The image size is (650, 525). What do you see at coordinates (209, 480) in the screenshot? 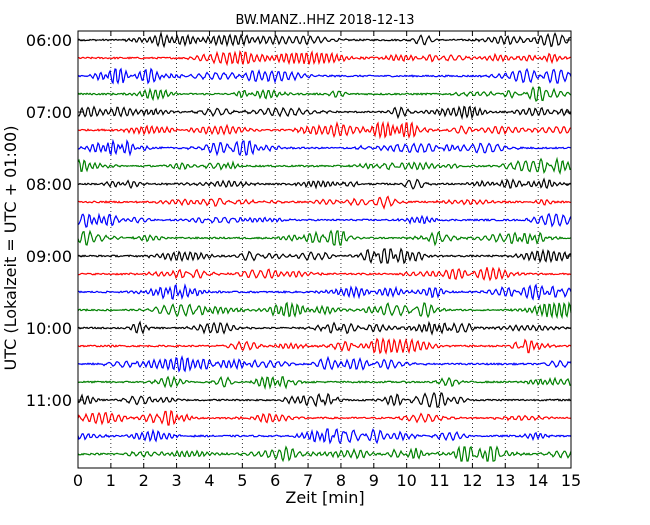
I see `x-tick-label: 4` at bounding box center [209, 480].